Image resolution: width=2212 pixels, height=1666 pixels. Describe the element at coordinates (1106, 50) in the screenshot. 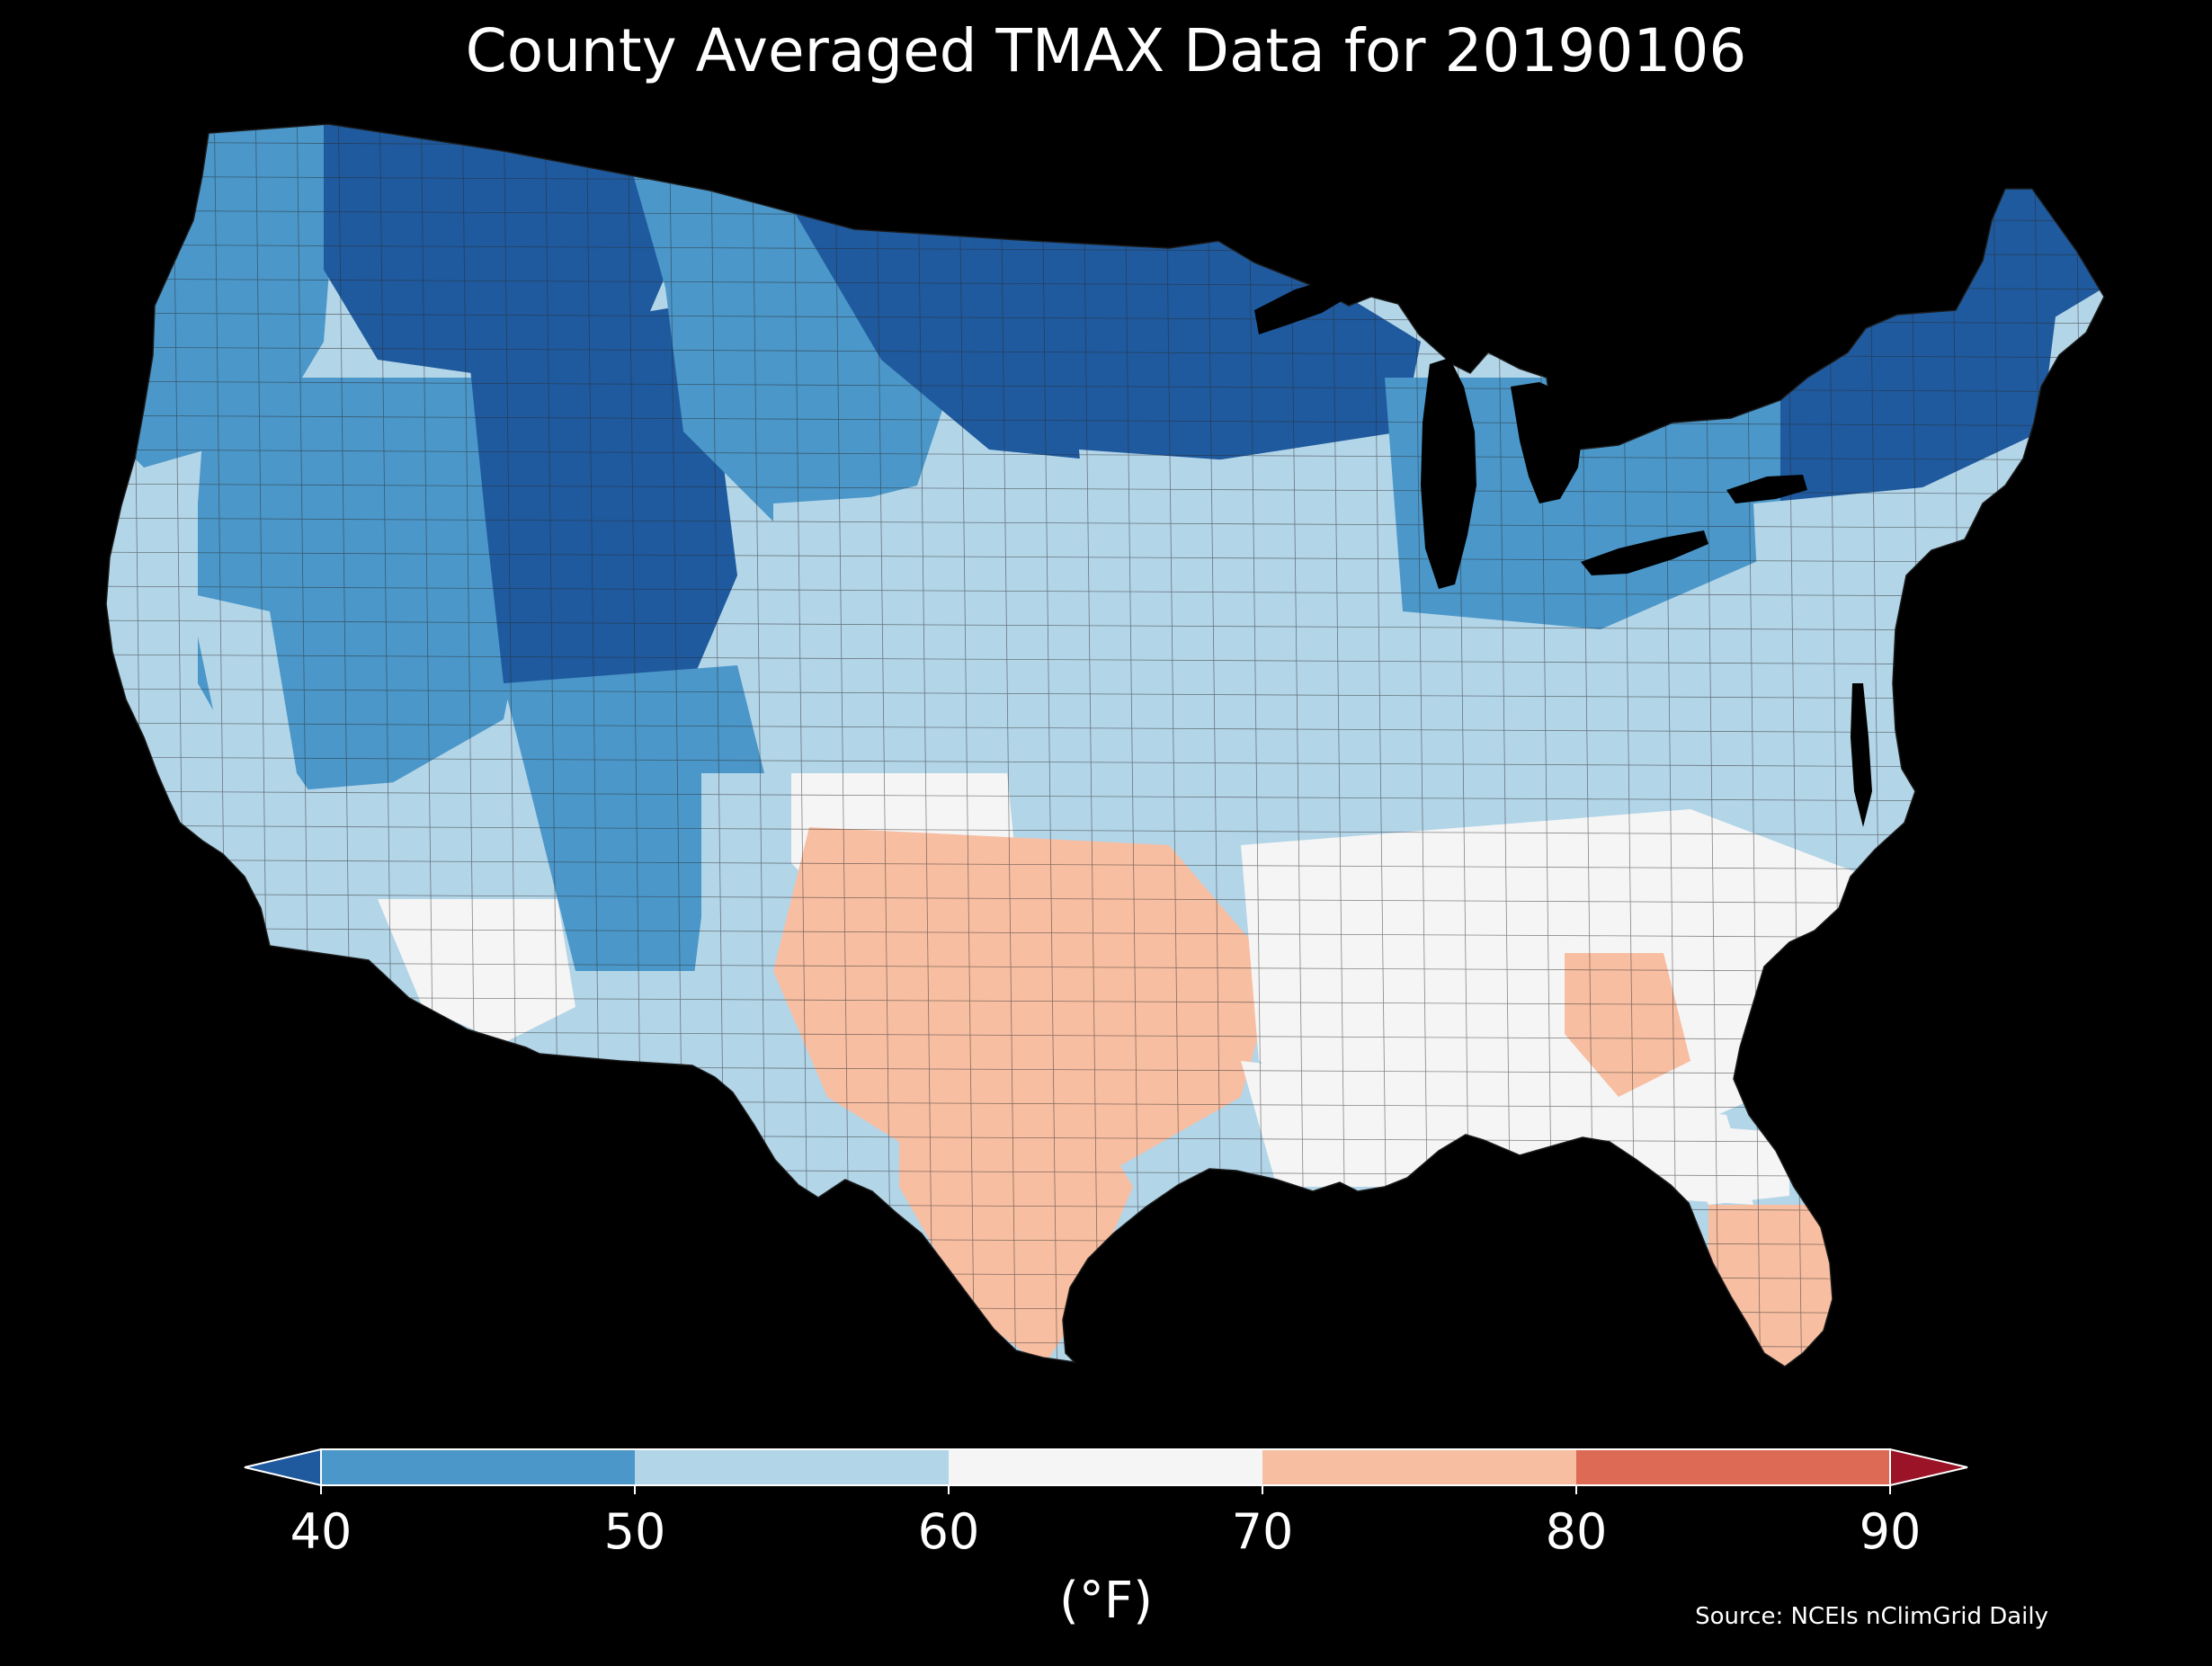

I see `map-title: County Averaged TMAX Data for 20190106` at that location.